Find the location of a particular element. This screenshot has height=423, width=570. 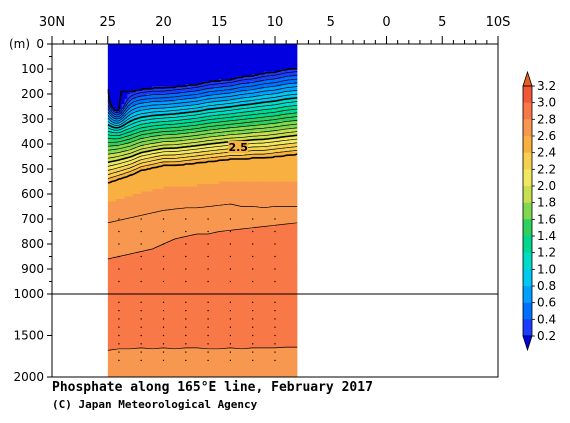

y-tick-label: 300 is located at coordinates (32, 119).